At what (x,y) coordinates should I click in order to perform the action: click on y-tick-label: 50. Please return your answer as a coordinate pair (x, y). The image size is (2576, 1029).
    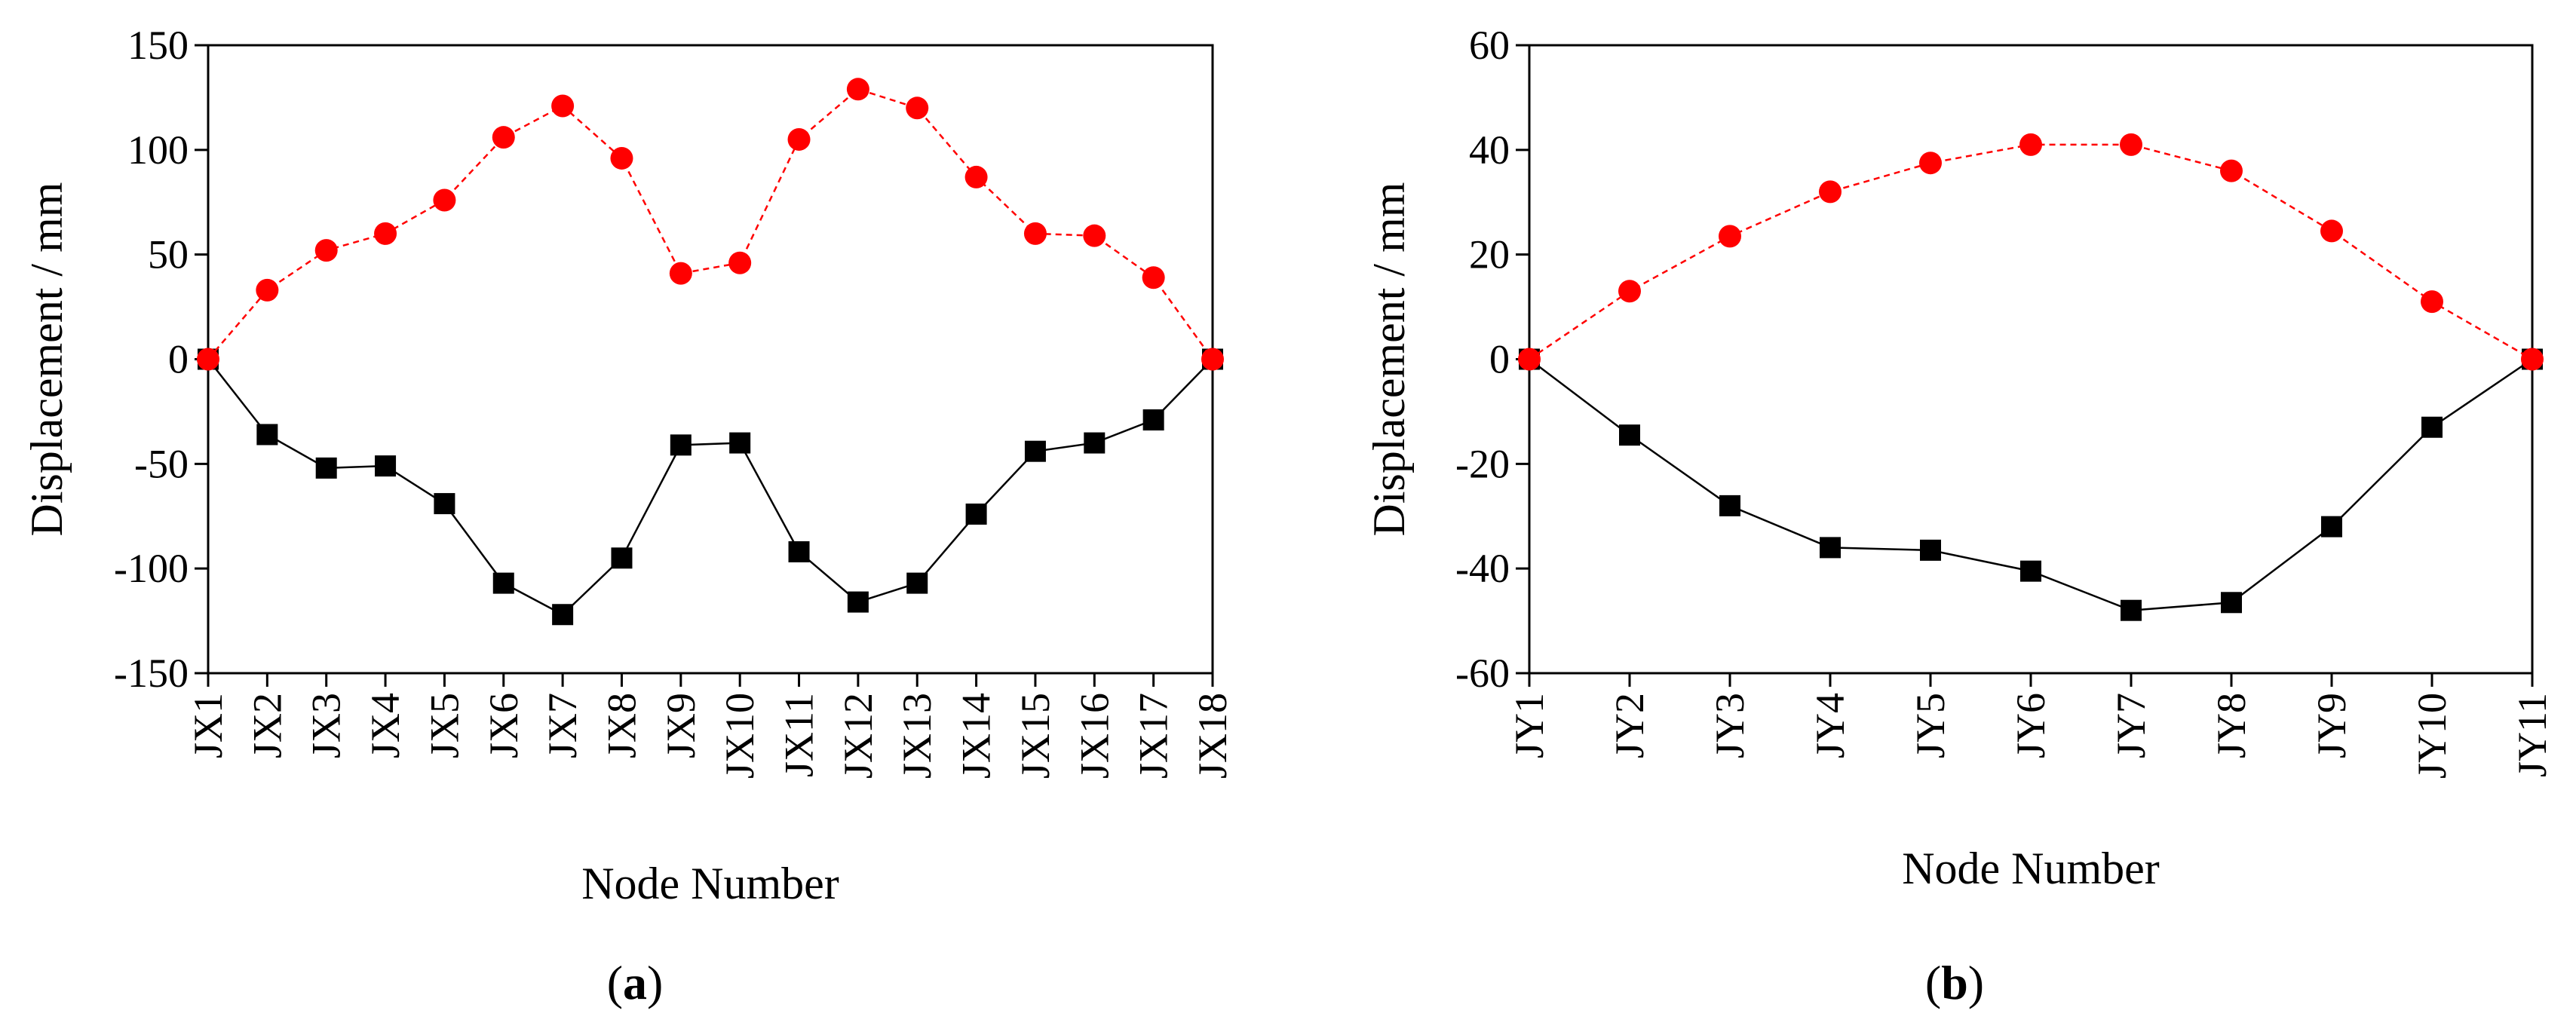
    Looking at the image, I should click on (168, 254).